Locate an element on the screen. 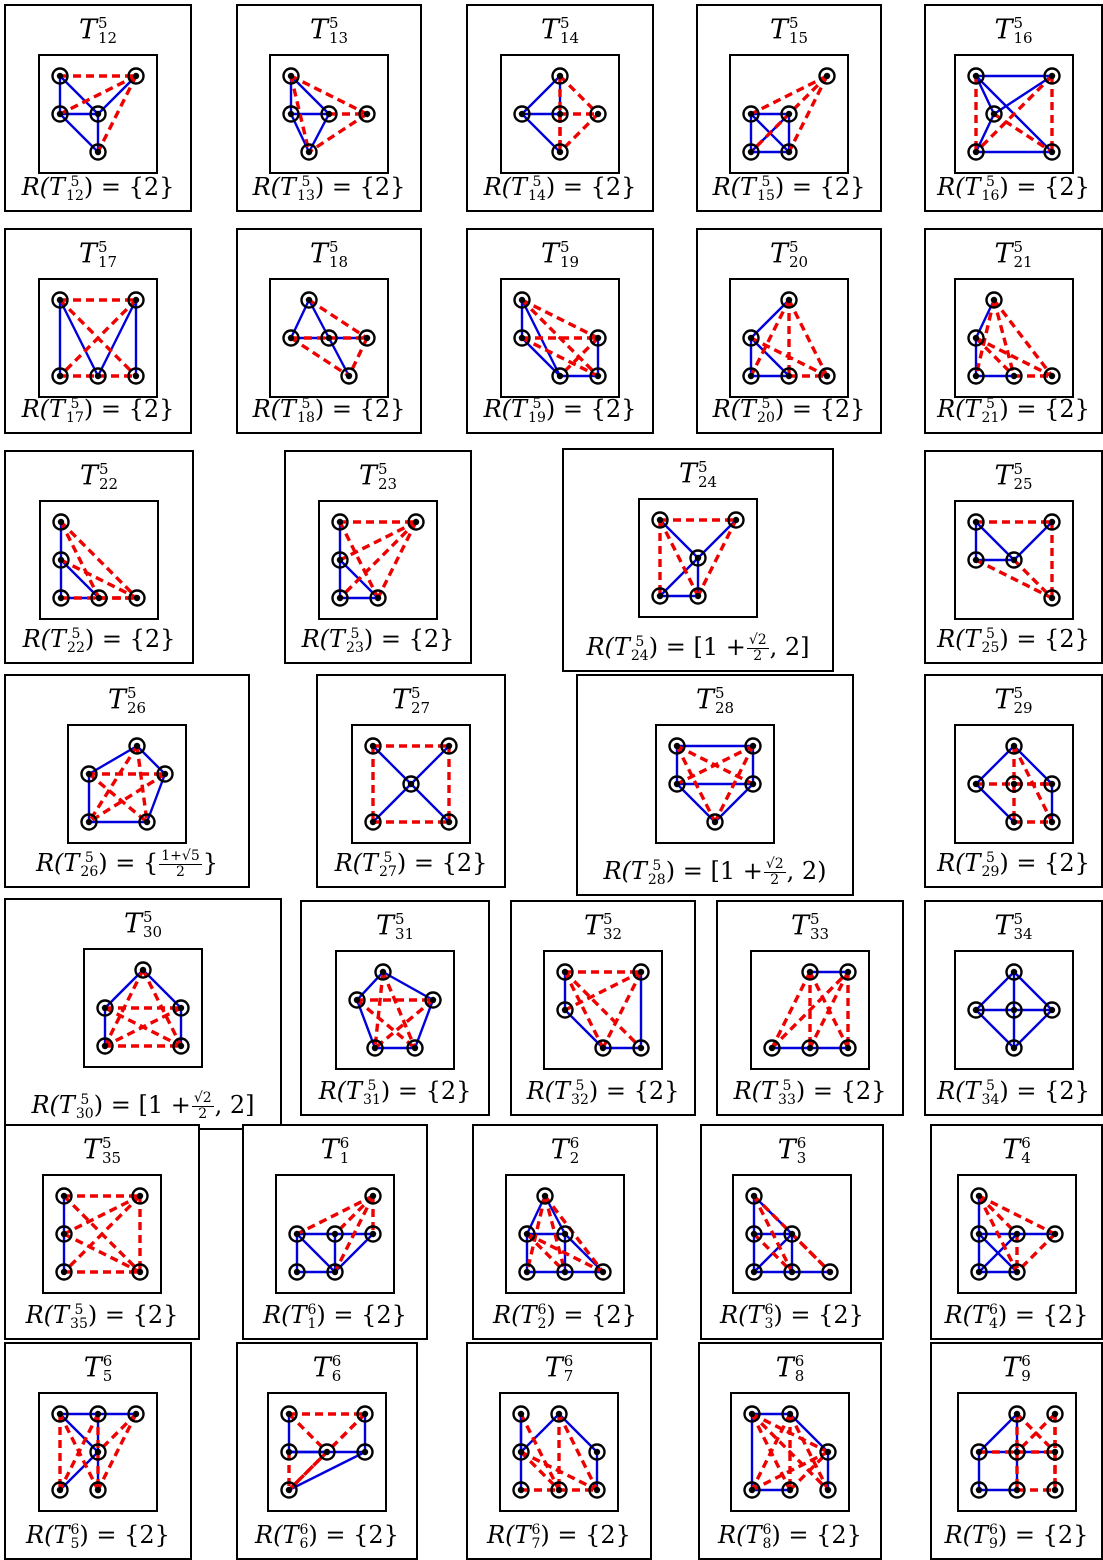 Image resolution: width=1103 pixels, height=1560 pixels. graph-cell-T6-8: T 6 8 R(T 6 8) = {2} is located at coordinates (790, 1451).